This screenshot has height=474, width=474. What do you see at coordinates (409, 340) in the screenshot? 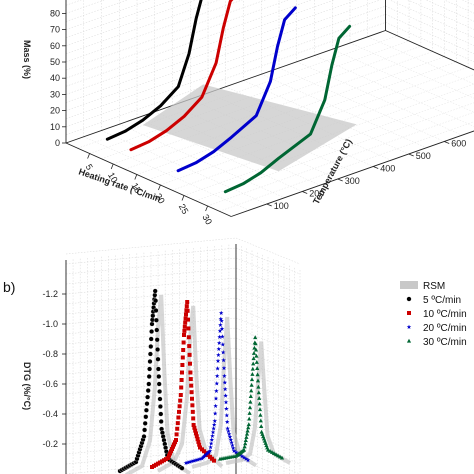
I see `legend-marker-triangle` at bounding box center [409, 340].